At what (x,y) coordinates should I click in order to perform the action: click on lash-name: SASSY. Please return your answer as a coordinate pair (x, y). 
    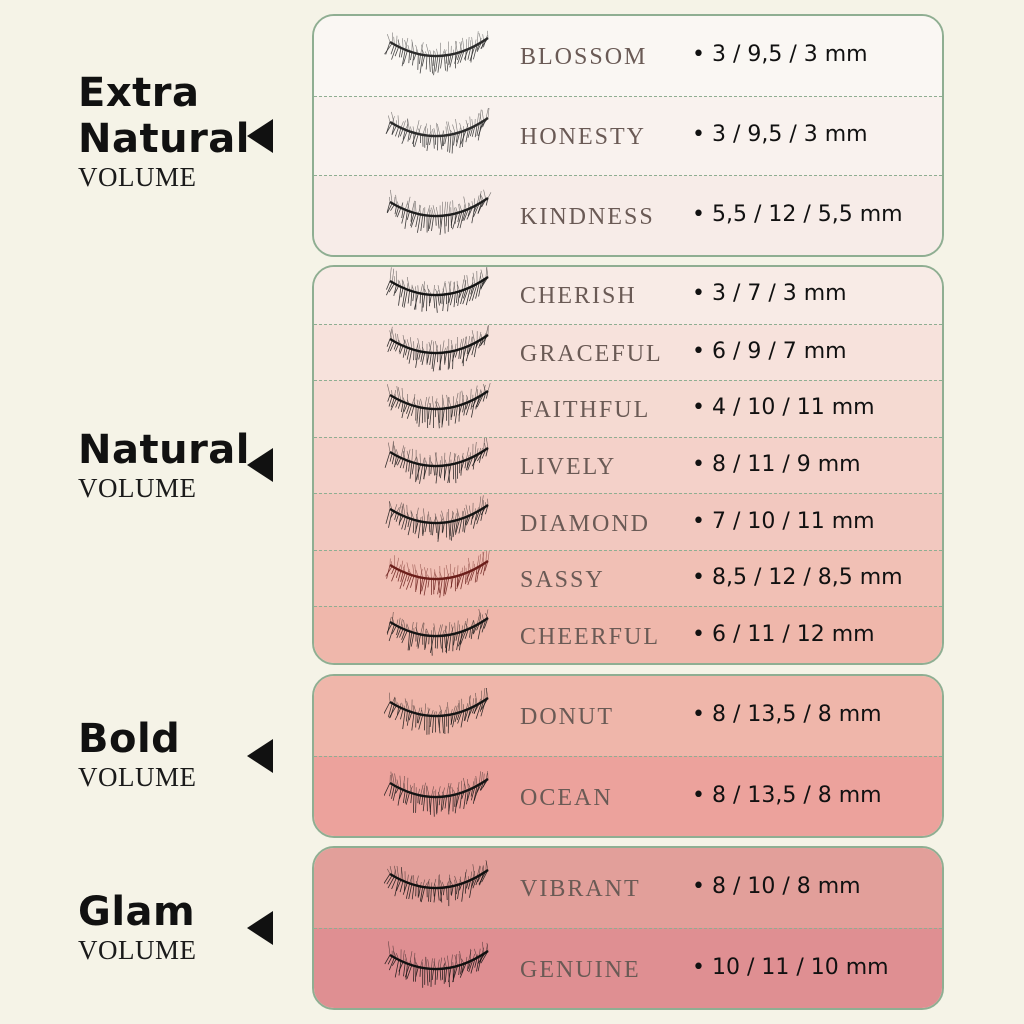
    Looking at the image, I should click on (562, 580).